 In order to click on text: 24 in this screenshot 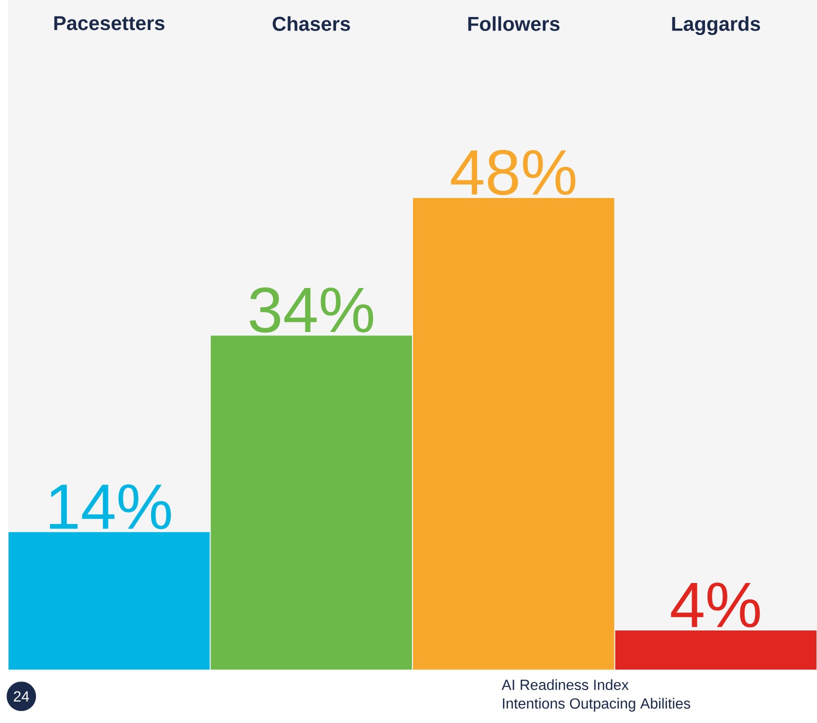, I will do `click(22, 696)`.